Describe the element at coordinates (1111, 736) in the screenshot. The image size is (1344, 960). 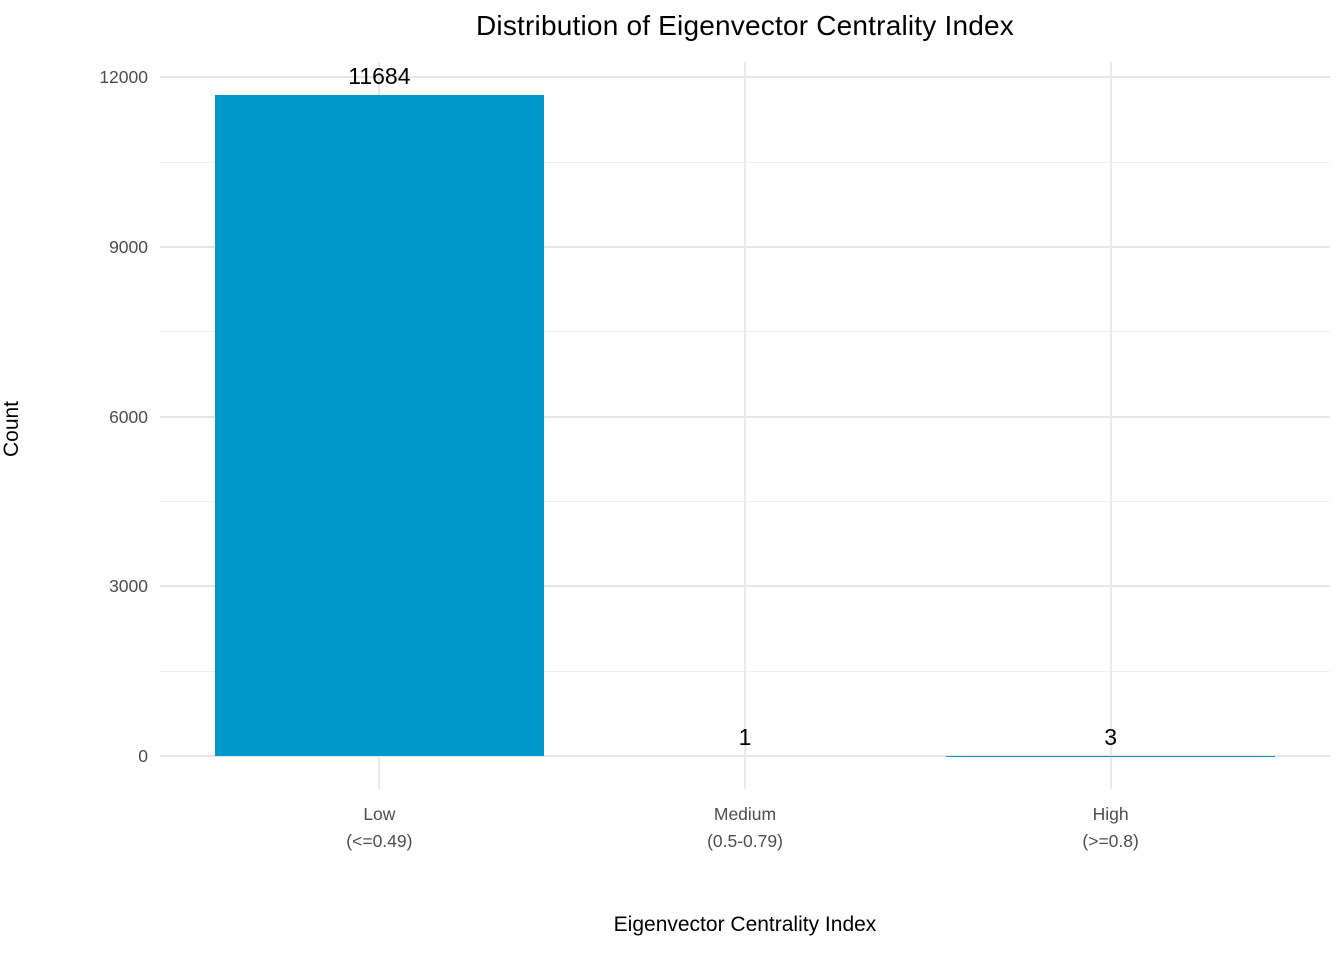
I see `bar-value-label: 3` at that location.